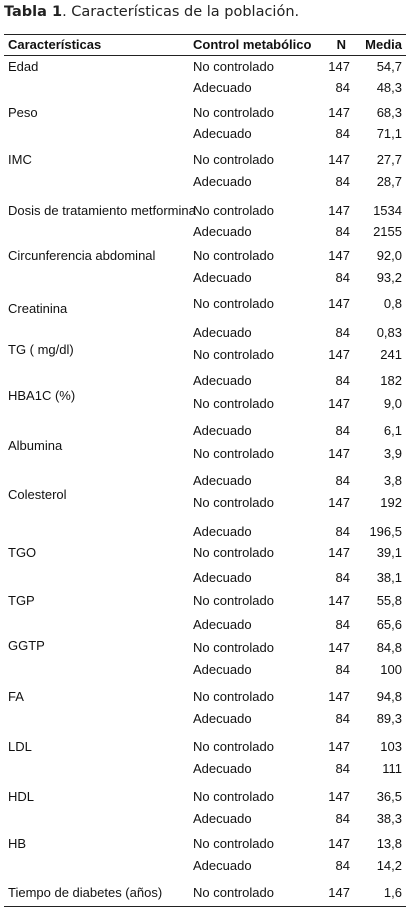 Image resolution: width=412 pixels, height=915 pixels. I want to click on media-cell: 100, so click(391, 669).